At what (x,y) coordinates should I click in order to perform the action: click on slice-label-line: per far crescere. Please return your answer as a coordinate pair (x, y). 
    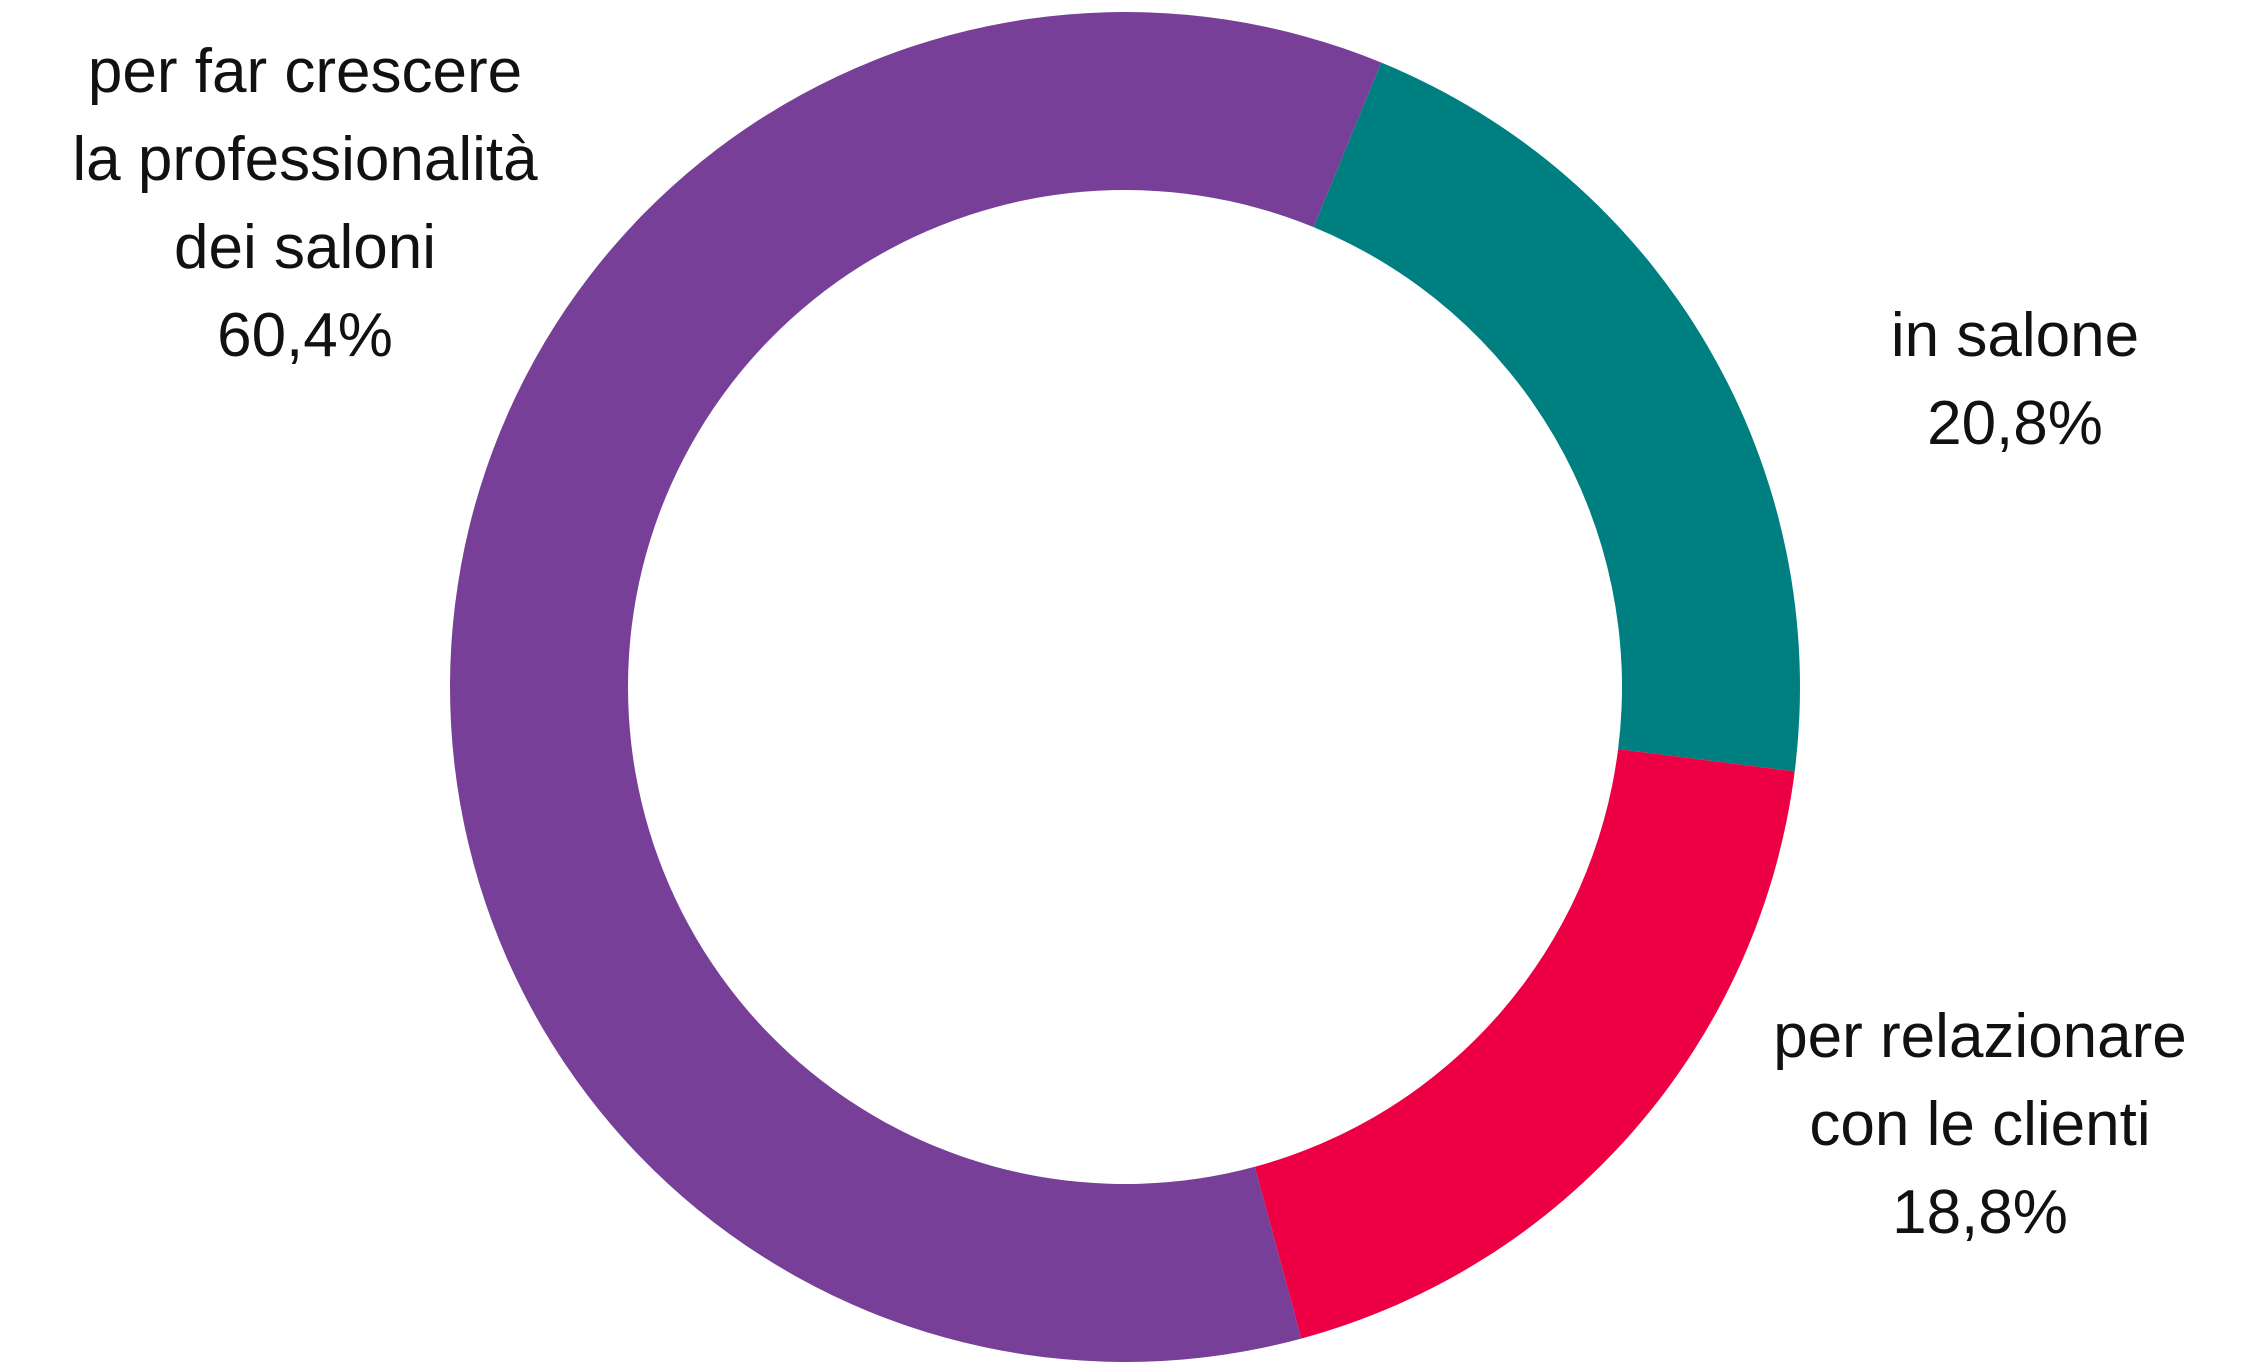
    Looking at the image, I should click on (305, 71).